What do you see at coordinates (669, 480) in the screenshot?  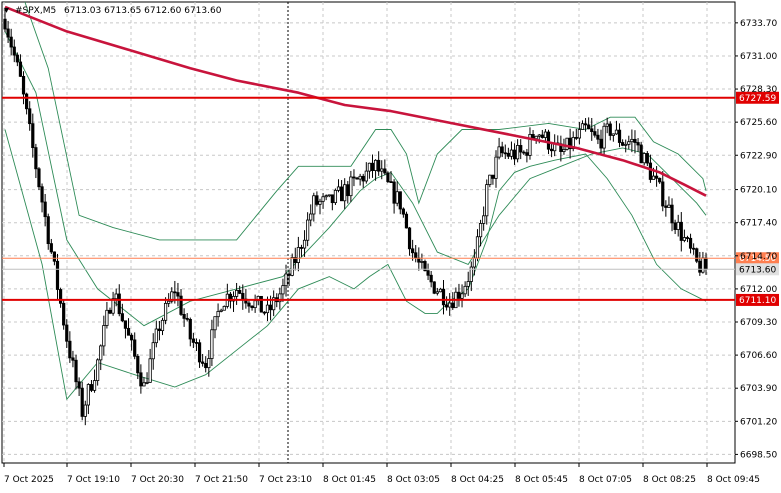 I see `x-tick-label: 8 Oct 08:25` at bounding box center [669, 480].